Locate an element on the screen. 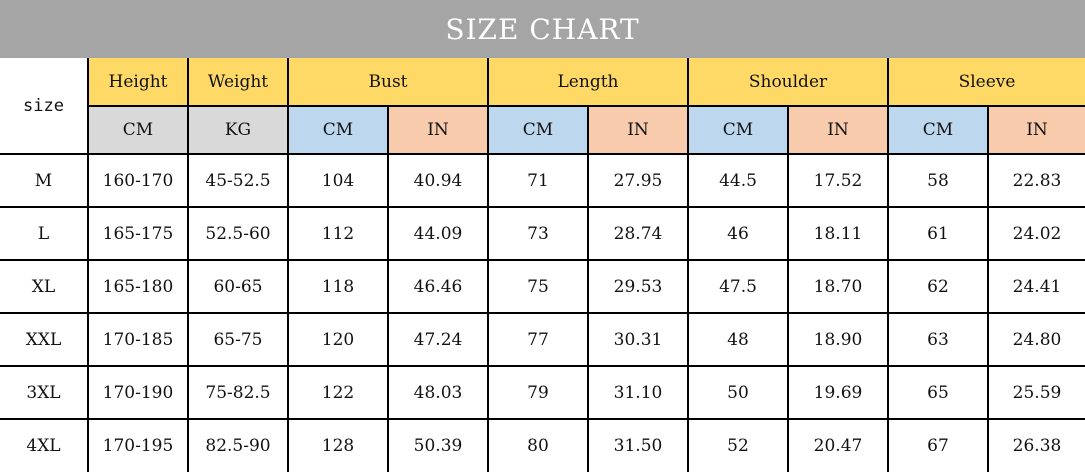 This screenshot has width=1085, height=472. cell-weight-kg: 60-65 is located at coordinates (238, 286).